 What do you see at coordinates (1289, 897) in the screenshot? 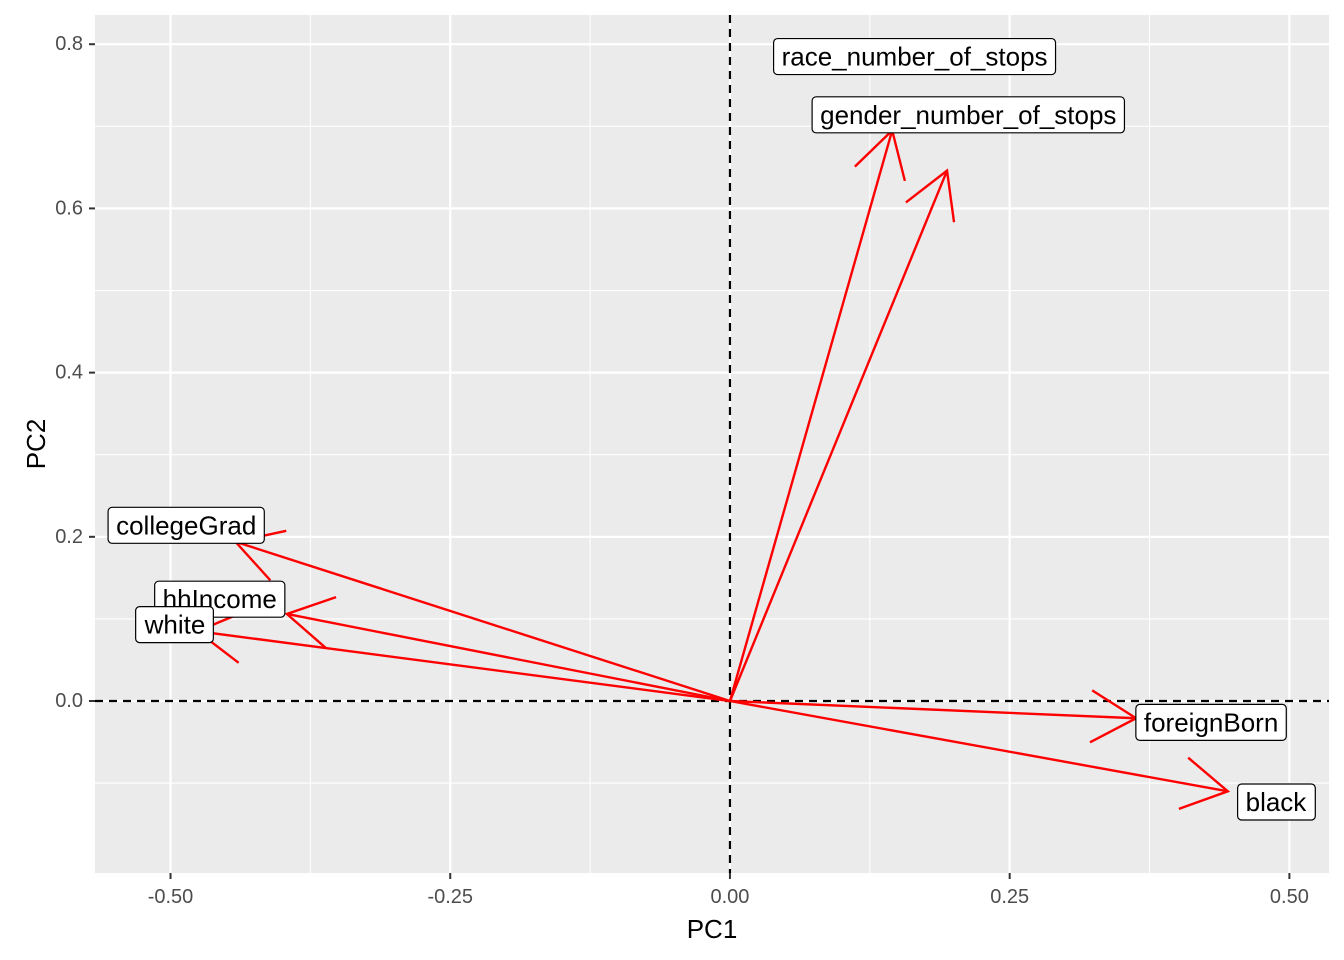
I see `x-tick-label: 0.50` at bounding box center [1289, 897].